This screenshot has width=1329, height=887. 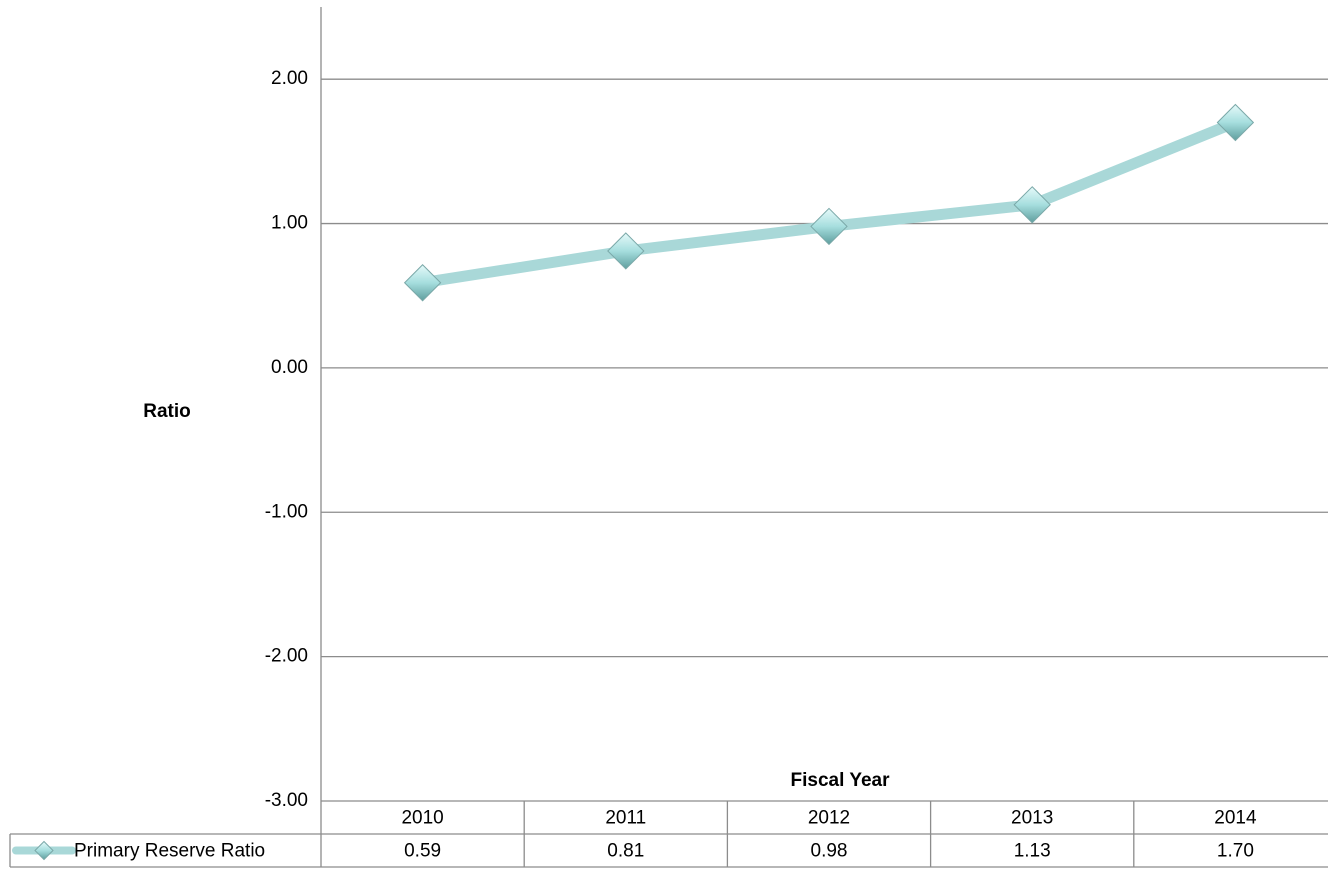 What do you see at coordinates (289, 223) in the screenshot?
I see `y-tick-label: 1.00` at bounding box center [289, 223].